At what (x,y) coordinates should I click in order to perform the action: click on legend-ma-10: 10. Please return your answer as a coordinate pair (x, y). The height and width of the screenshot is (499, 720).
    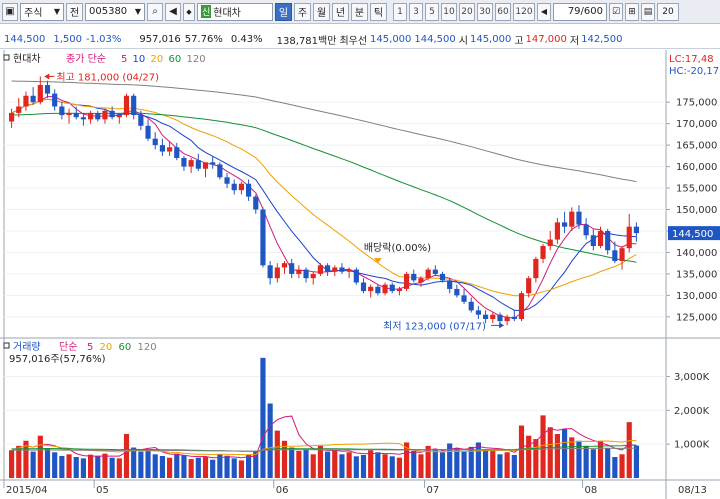
    Looking at the image, I should click on (139, 59).